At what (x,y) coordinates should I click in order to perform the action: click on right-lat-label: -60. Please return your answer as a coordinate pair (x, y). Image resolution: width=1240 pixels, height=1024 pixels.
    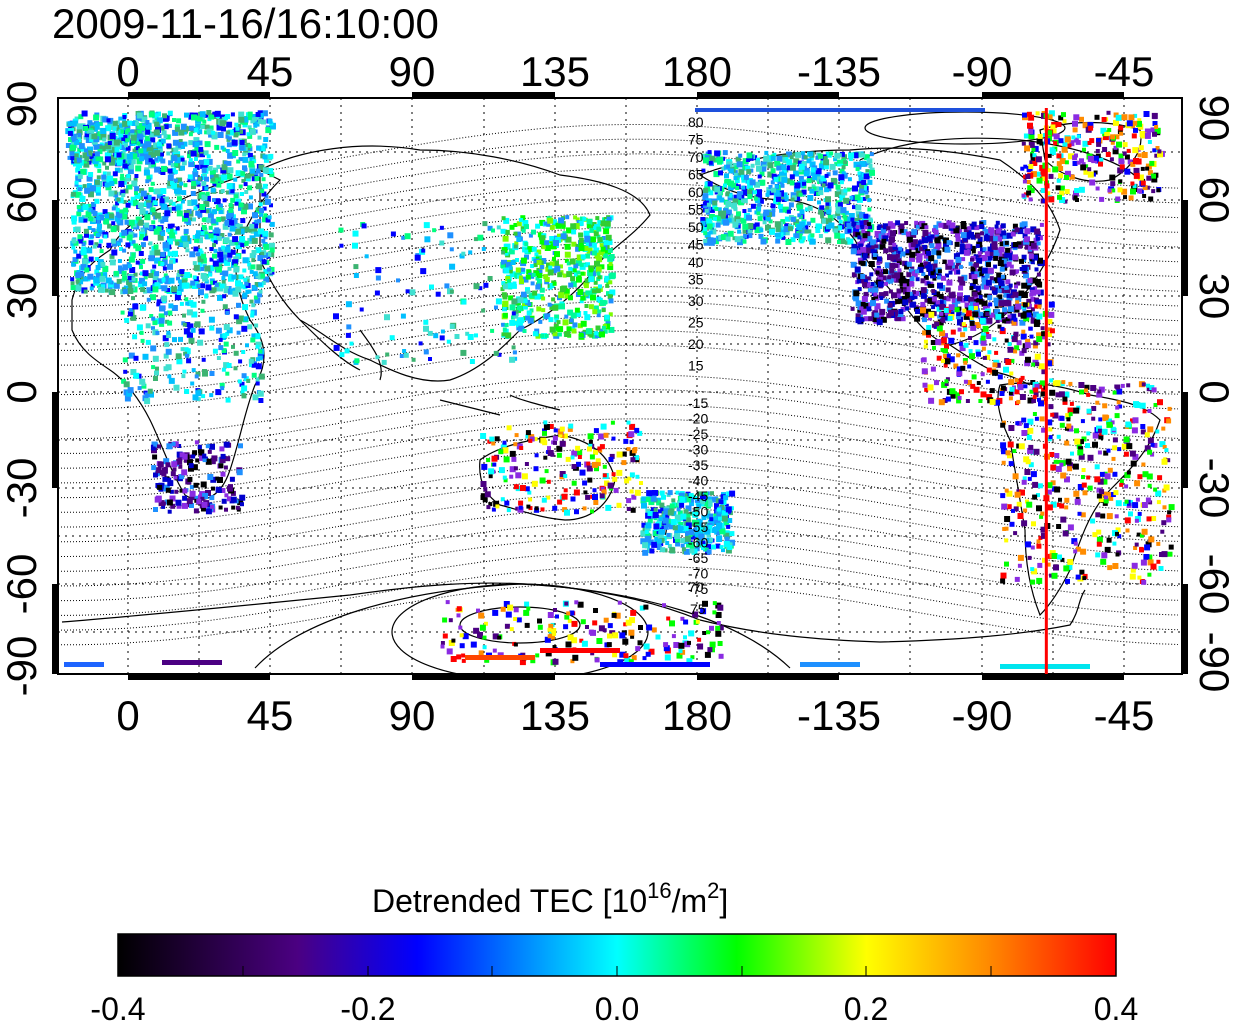
    Looking at the image, I should click on (1214, 584).